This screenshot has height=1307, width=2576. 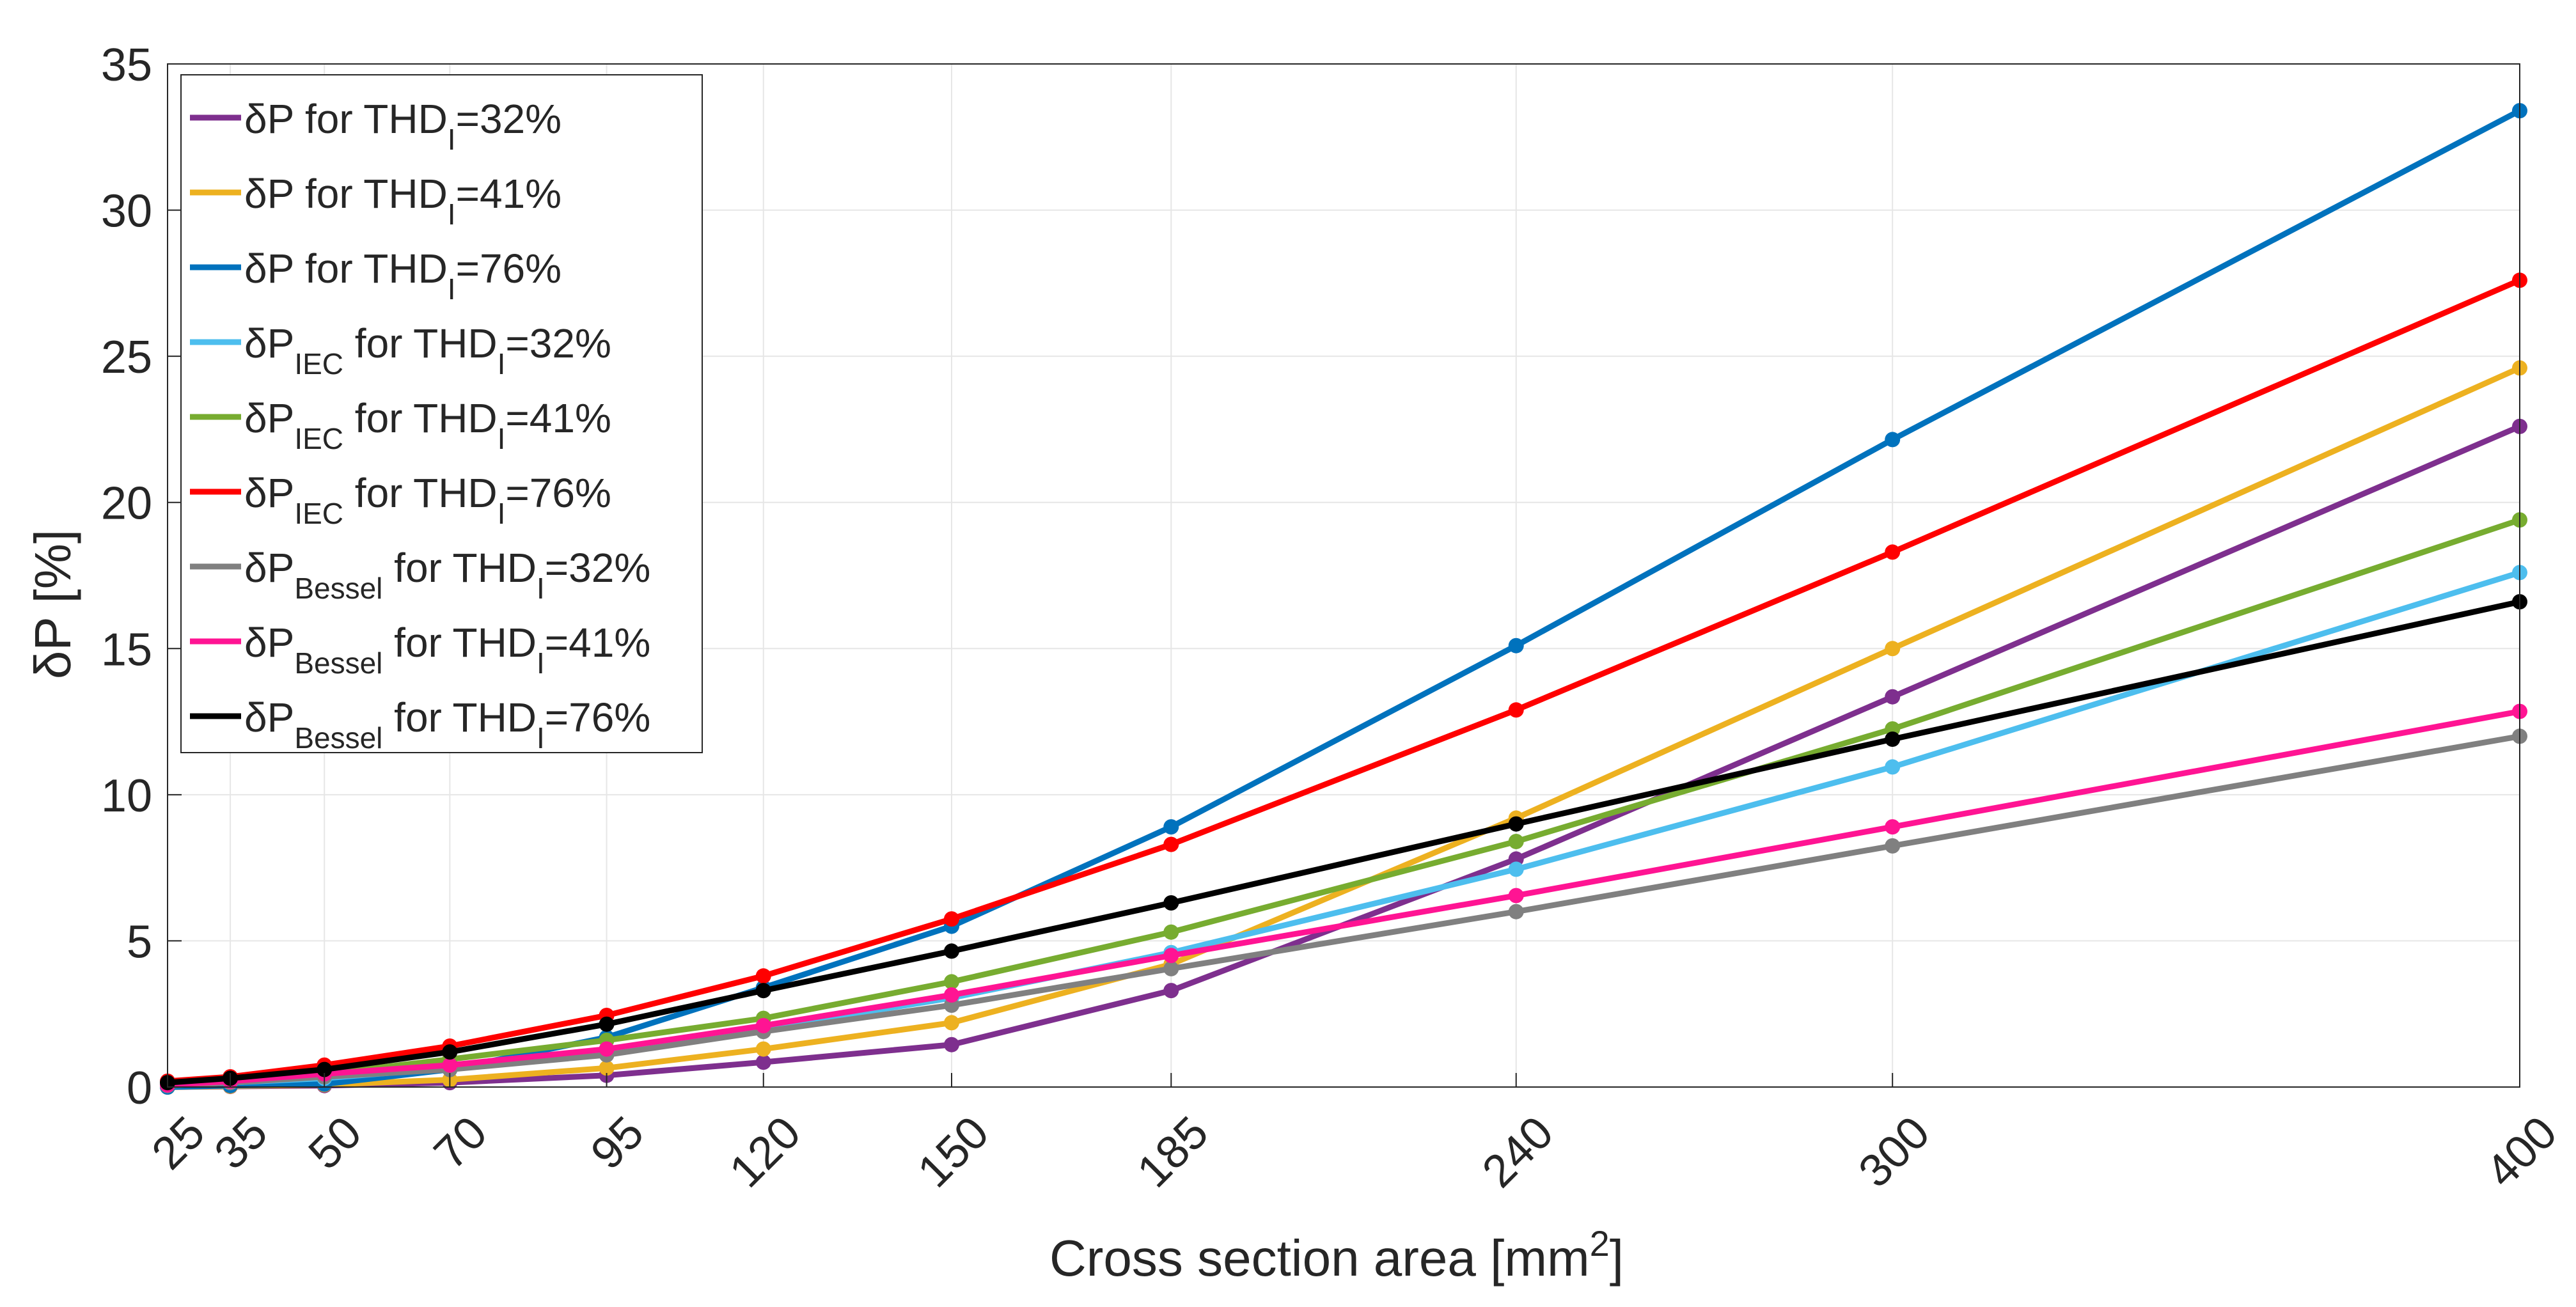 What do you see at coordinates (617, 1143) in the screenshot?
I see `x-tick-label: 95` at bounding box center [617, 1143].